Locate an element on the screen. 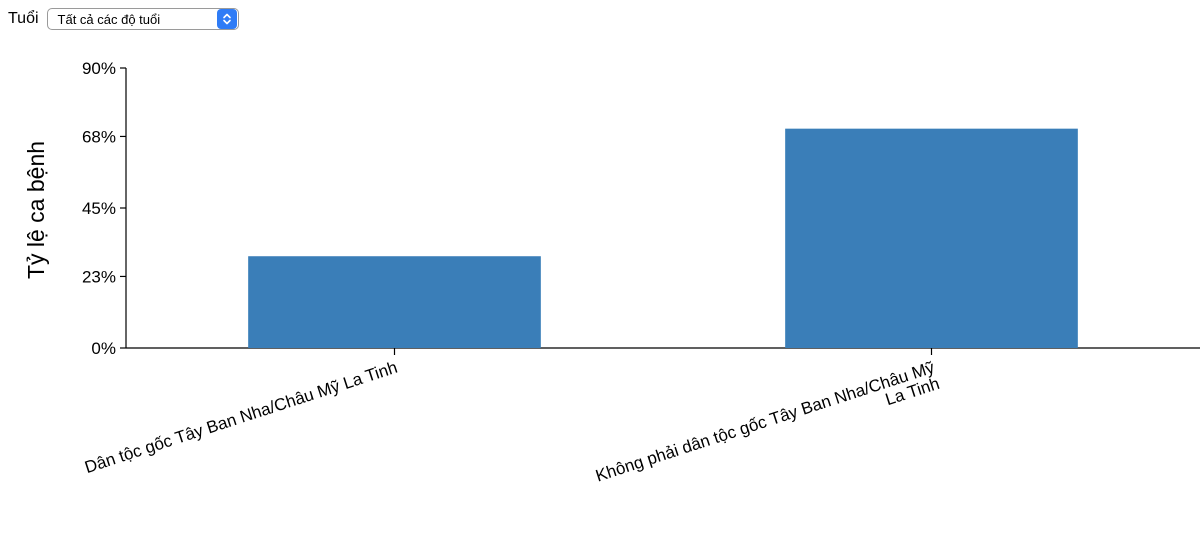 Image resolution: width=1200 pixels, height=536 pixels. y-tick-label: 0% is located at coordinates (103, 348).